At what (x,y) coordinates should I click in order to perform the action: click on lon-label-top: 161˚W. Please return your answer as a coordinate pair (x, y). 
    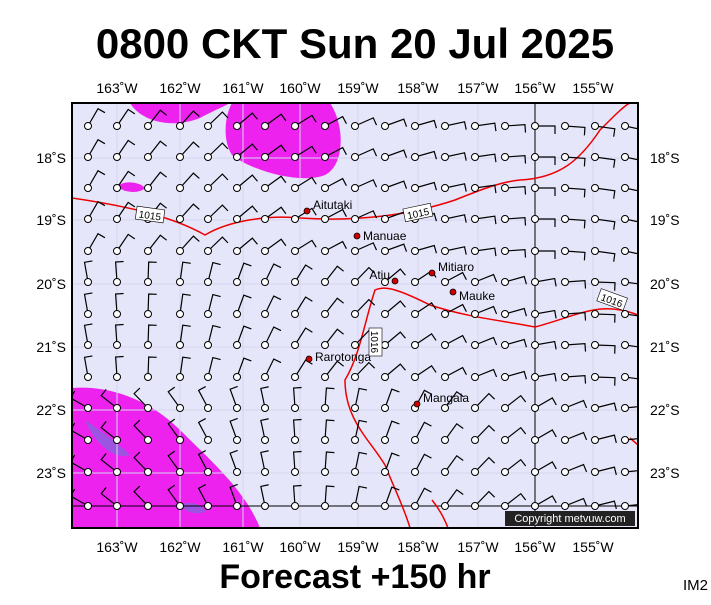
    Looking at the image, I should click on (243, 88).